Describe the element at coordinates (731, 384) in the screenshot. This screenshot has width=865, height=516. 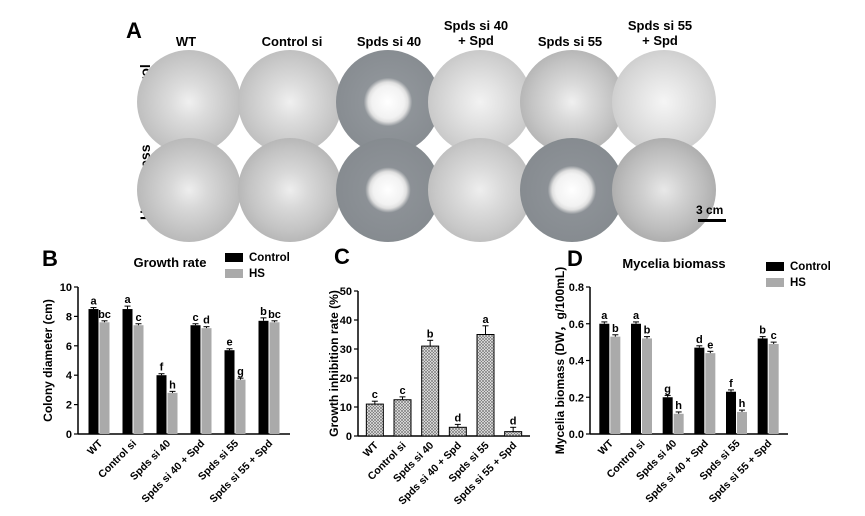
I see `significance-letter: f` at that location.